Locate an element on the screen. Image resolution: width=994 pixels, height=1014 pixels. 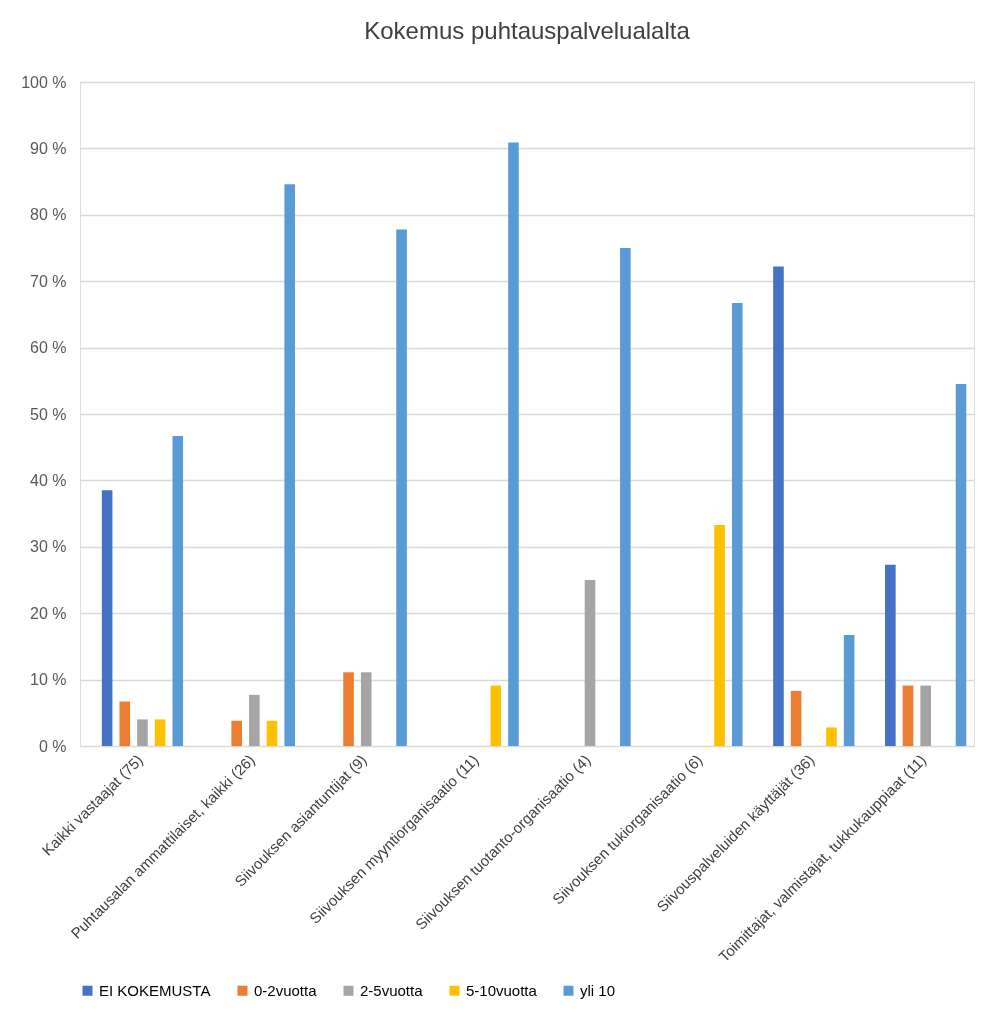
y-tick-label: 90 % is located at coordinates (48, 148).